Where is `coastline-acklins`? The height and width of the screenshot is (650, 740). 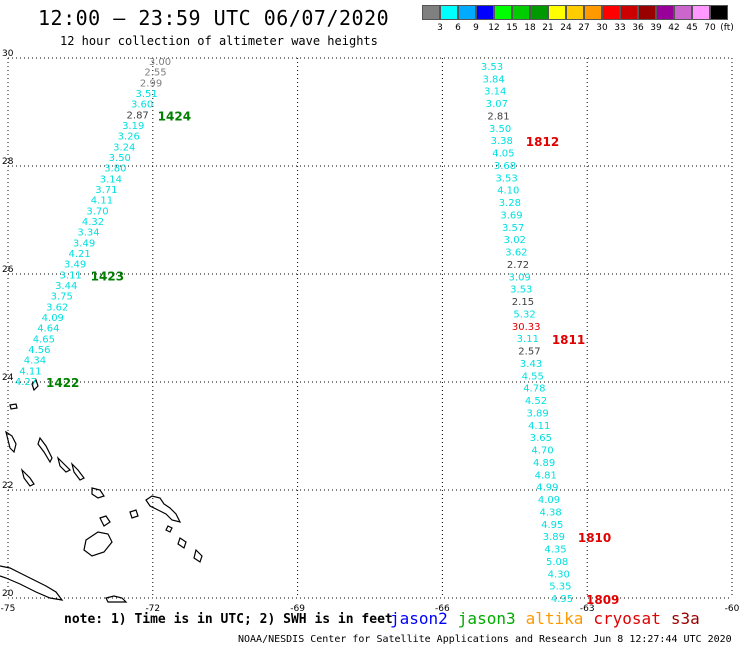
coastline-acklins is located at coordinates (98, 493).